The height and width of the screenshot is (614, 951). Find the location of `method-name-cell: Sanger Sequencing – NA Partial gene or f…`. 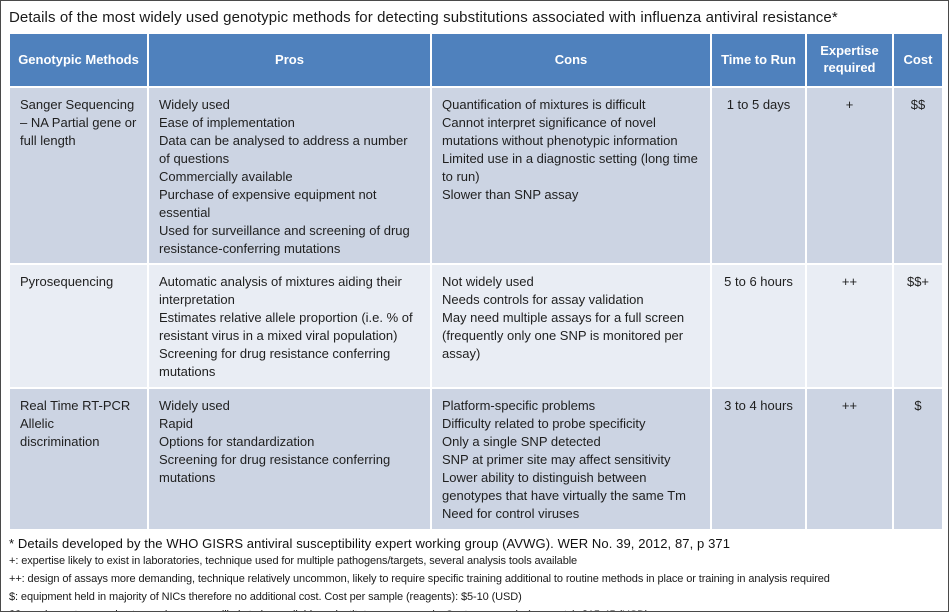

method-name-cell: Sanger Sequencing – NA Partial gene or f… is located at coordinates (78, 176).